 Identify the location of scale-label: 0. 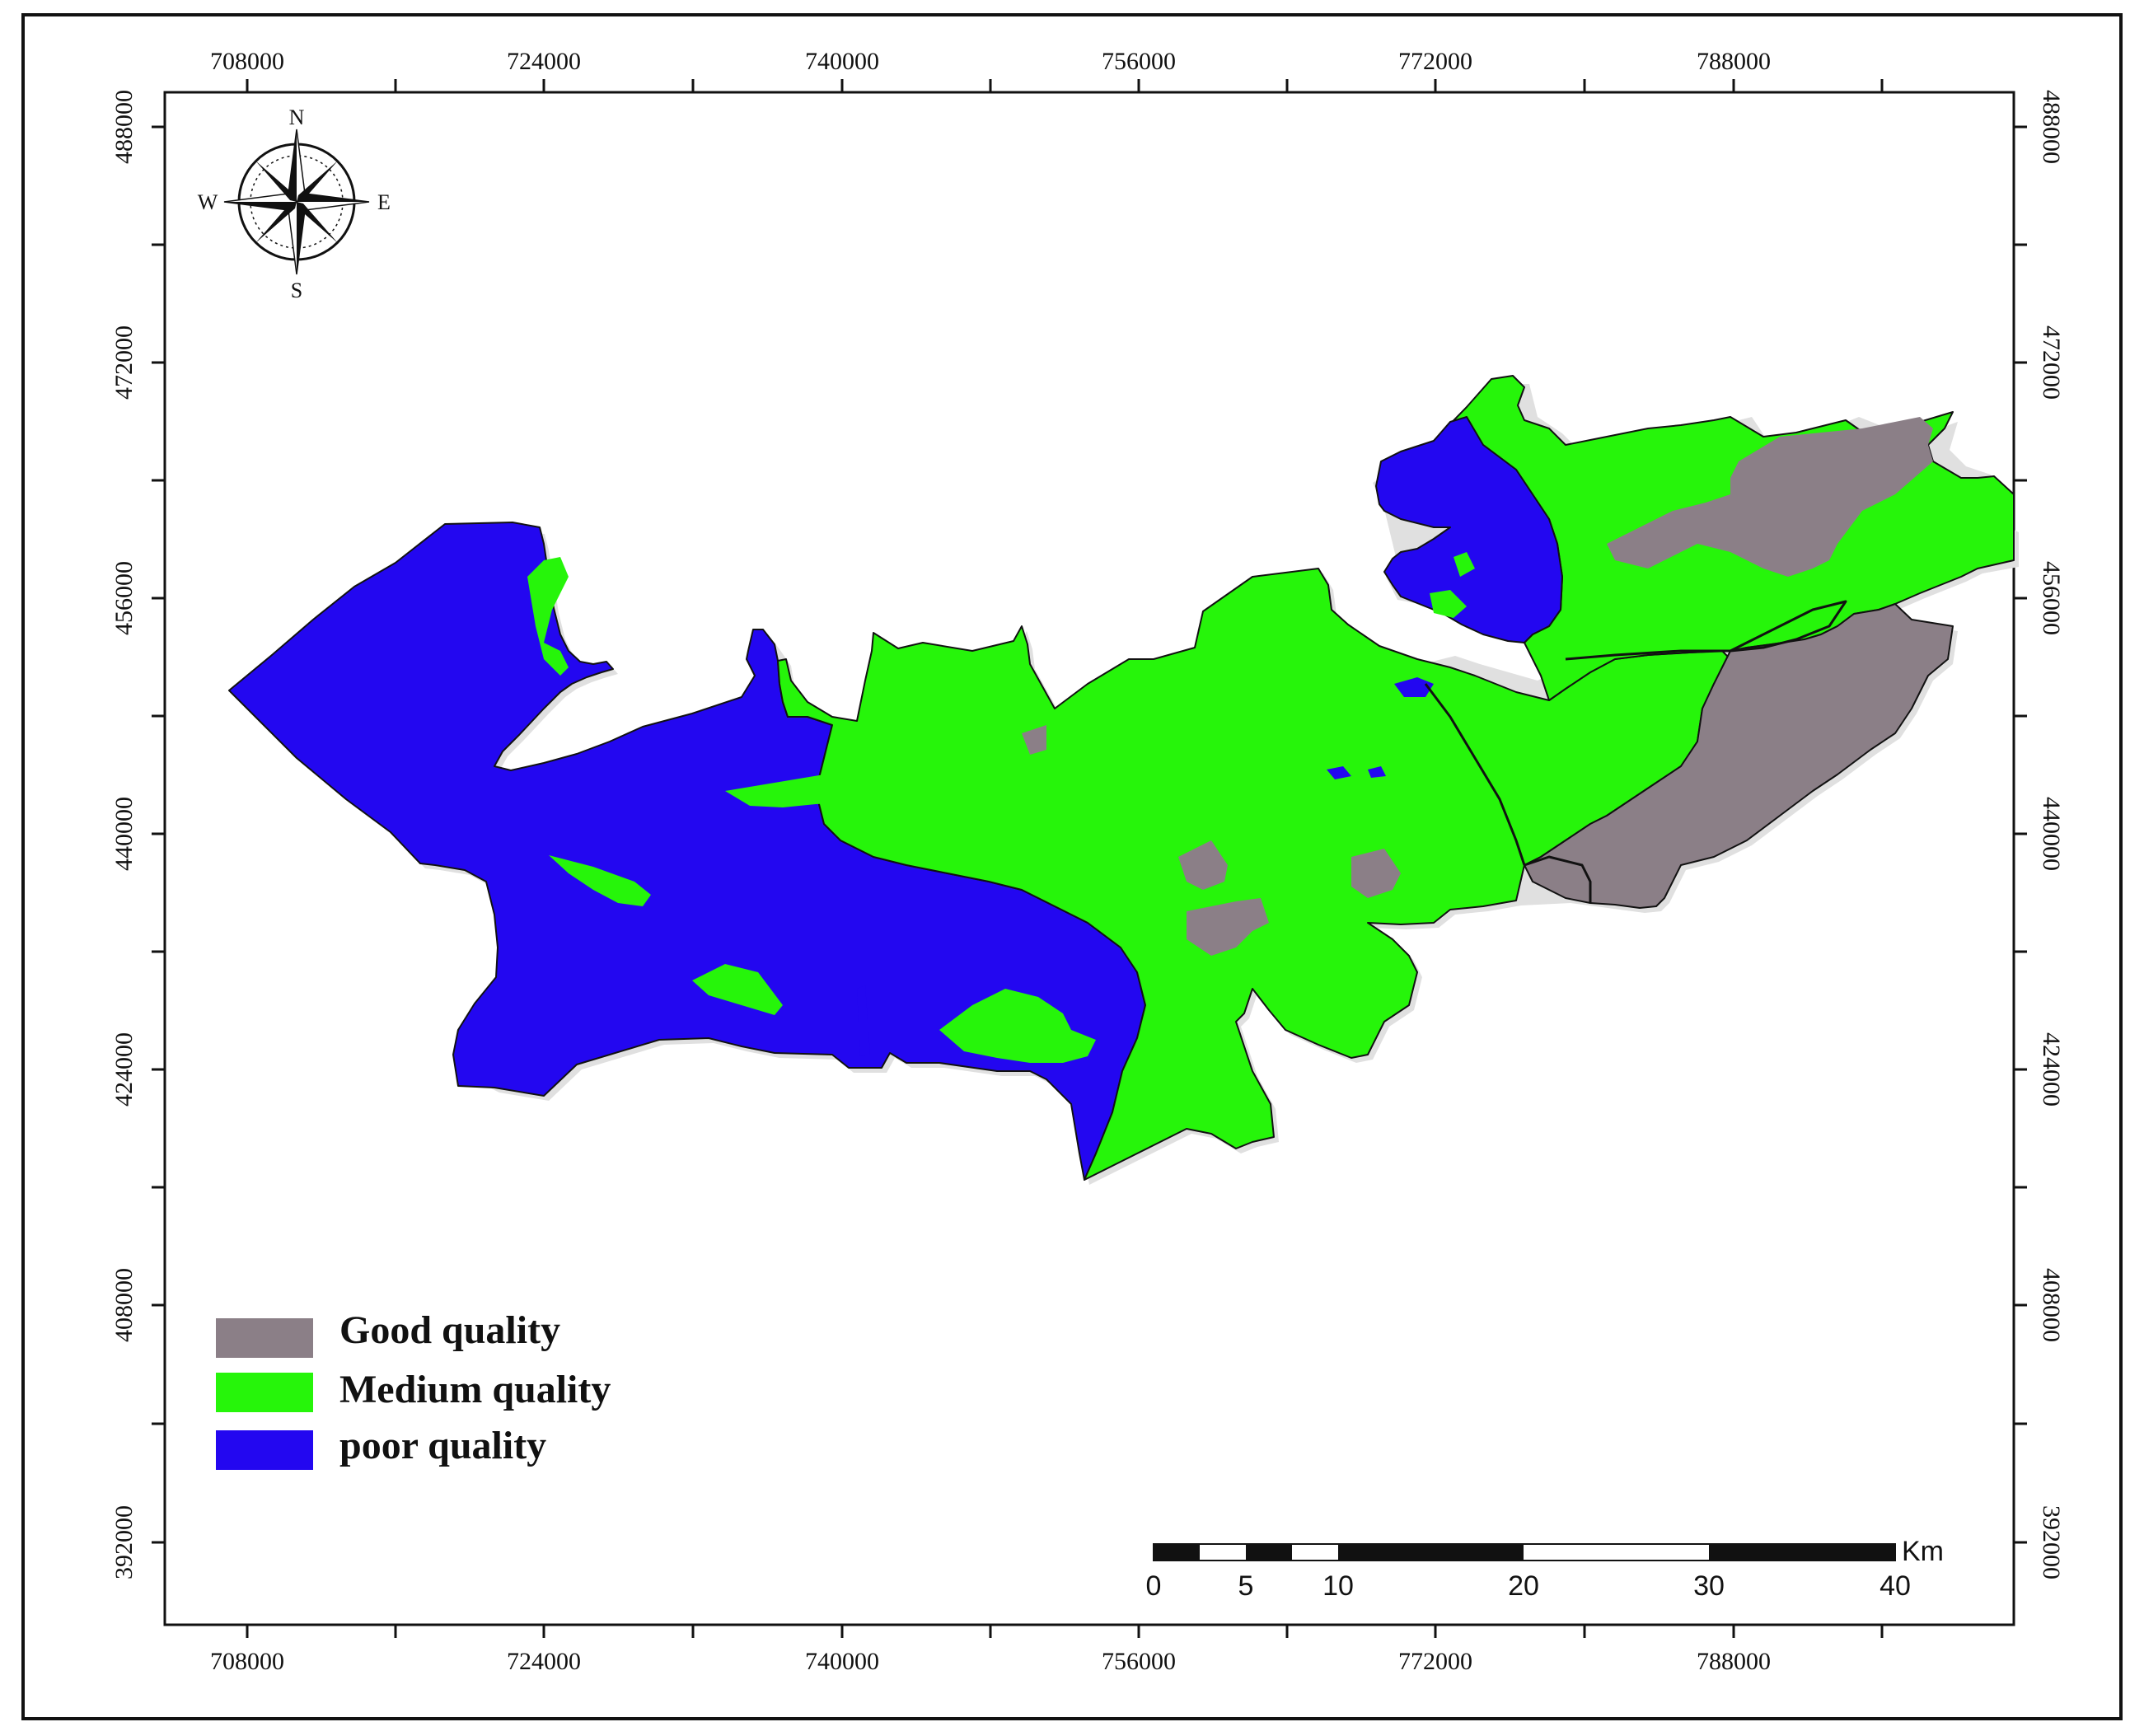
(1154, 1586).